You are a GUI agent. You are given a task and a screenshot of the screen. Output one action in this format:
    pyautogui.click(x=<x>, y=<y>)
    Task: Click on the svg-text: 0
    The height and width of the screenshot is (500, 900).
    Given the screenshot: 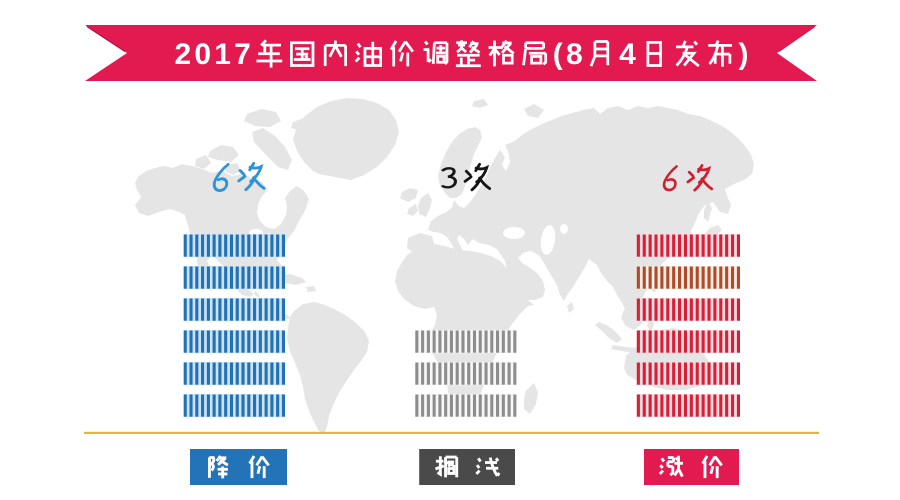 What is the action you would take?
    pyautogui.click(x=202, y=54)
    